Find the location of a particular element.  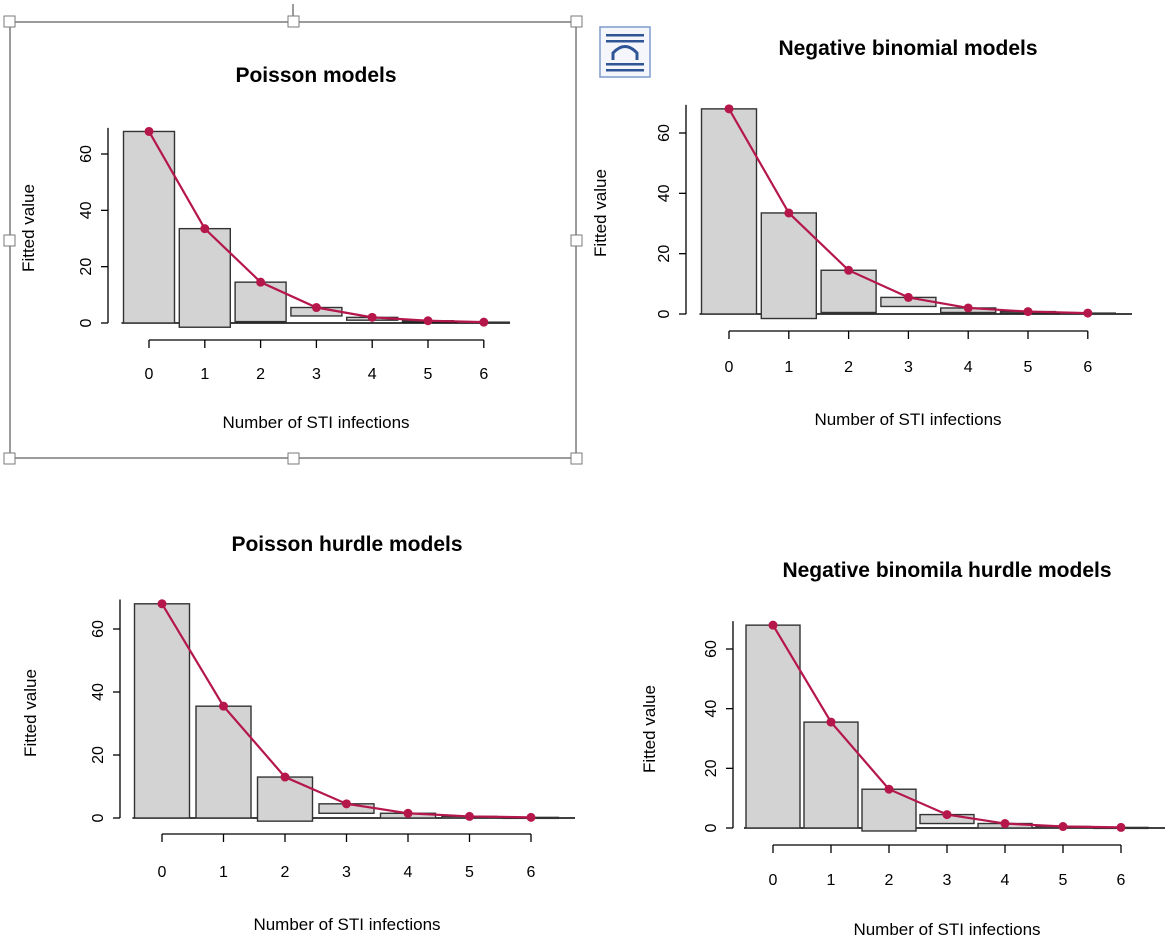

resize-handle-bottom-left is located at coordinates (9, 458).